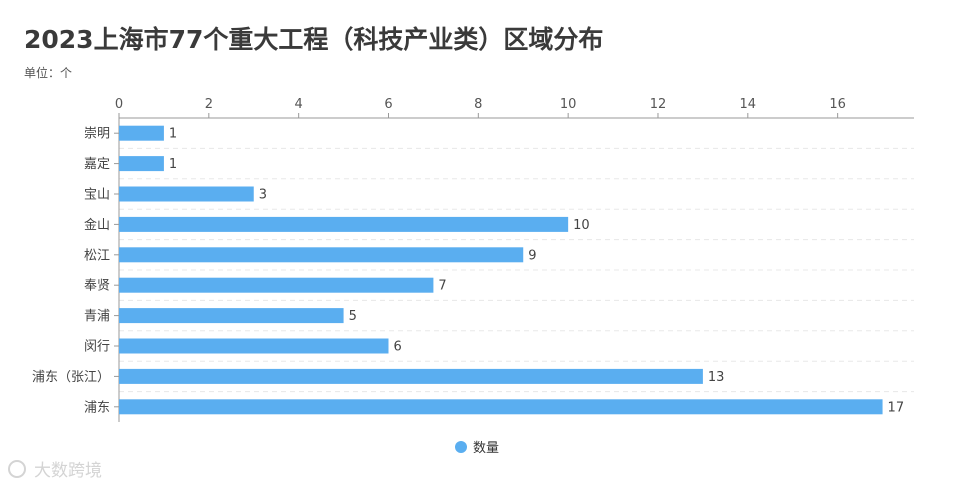  I want to click on category-label: 松江, so click(97, 255).